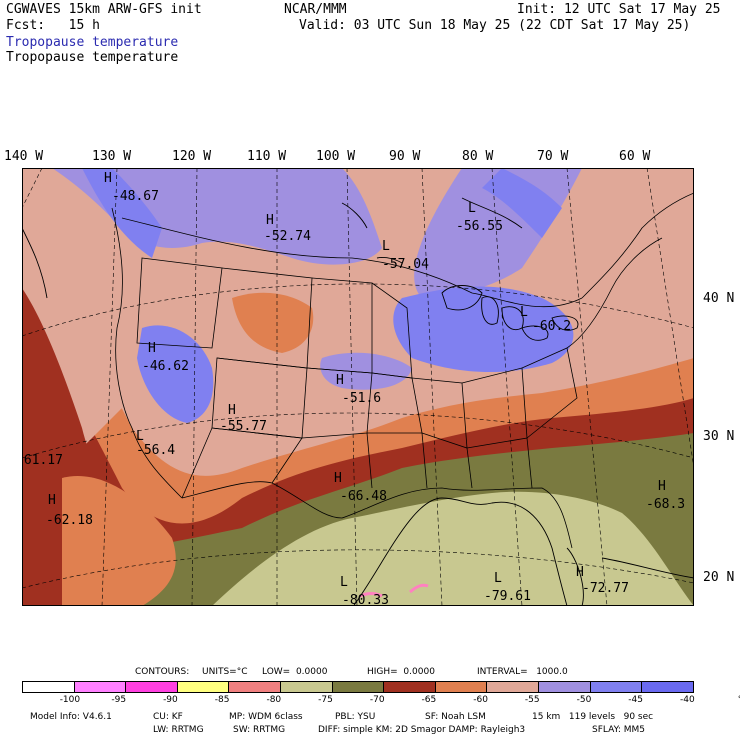 This screenshot has width=740, height=740. What do you see at coordinates (42, 460) in the screenshot?
I see `extremum-value: -61.17` at bounding box center [42, 460].